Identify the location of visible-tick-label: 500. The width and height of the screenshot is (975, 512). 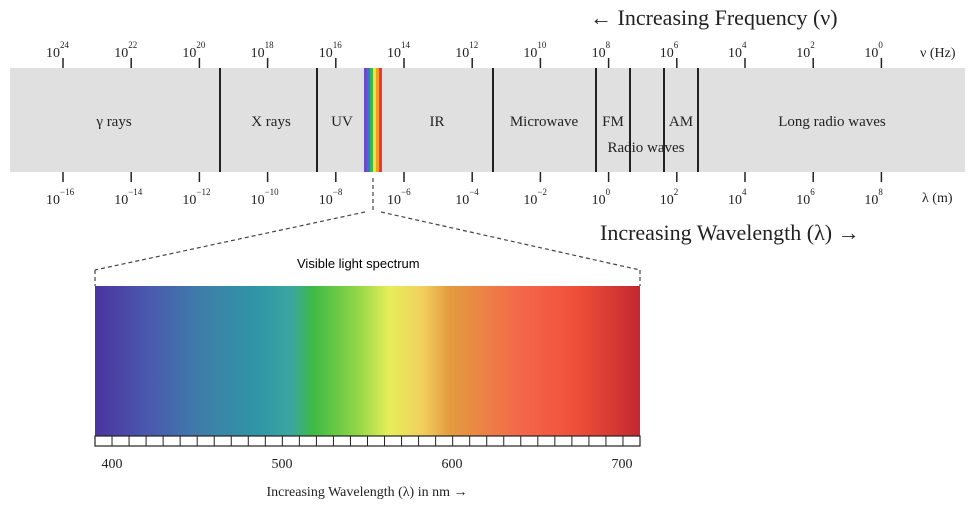
(282, 464).